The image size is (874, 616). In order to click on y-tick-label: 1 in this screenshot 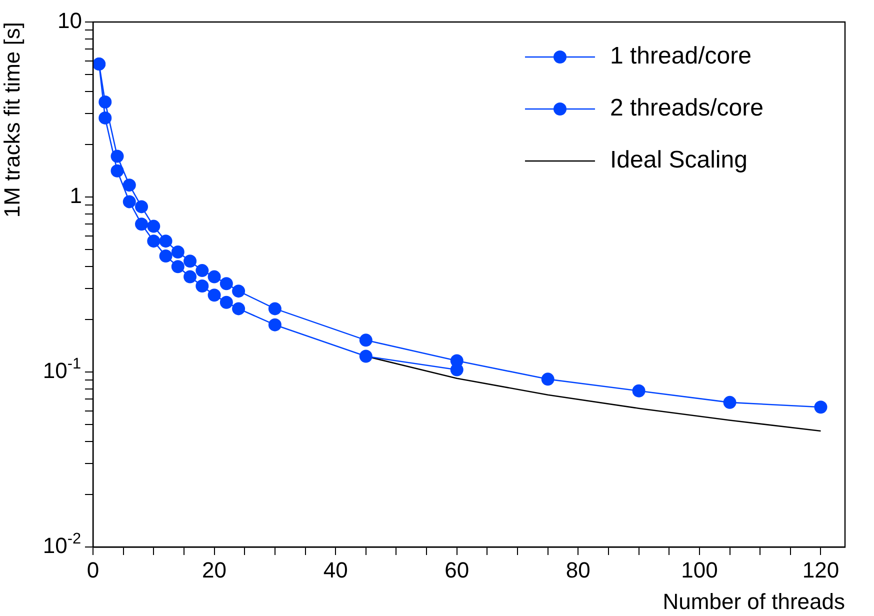, I will do `click(76, 195)`.